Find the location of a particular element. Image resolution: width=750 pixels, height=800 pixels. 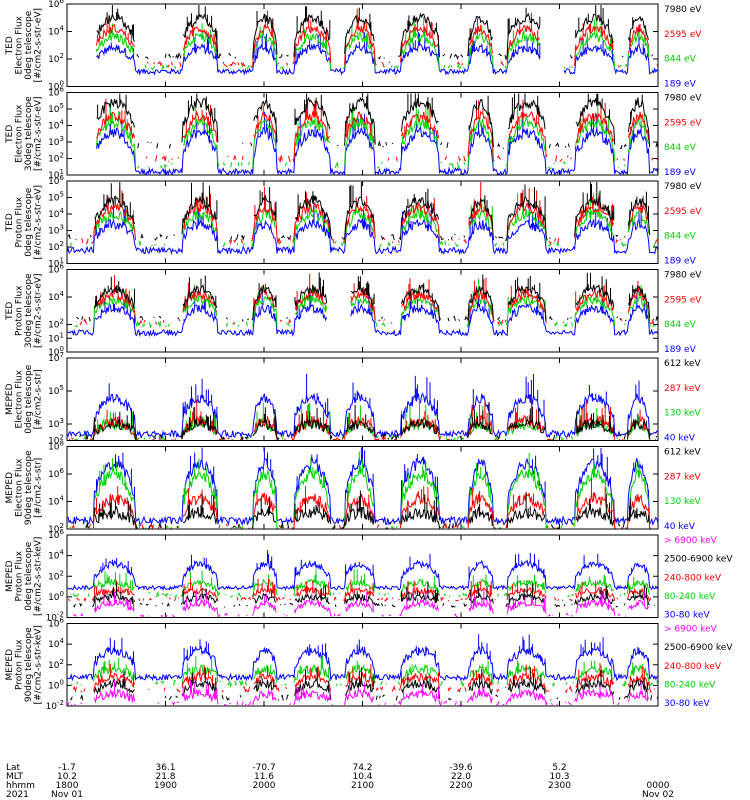

footer-mlt-value: 11.6 is located at coordinates (264, 777).